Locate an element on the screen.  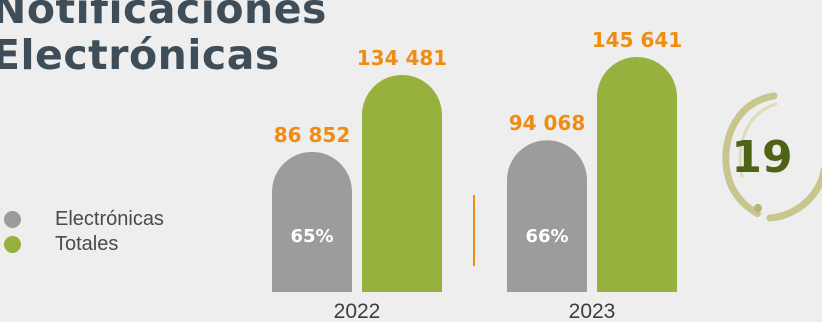
legend-item-electronicas: Electrónicas is located at coordinates (84, 219).